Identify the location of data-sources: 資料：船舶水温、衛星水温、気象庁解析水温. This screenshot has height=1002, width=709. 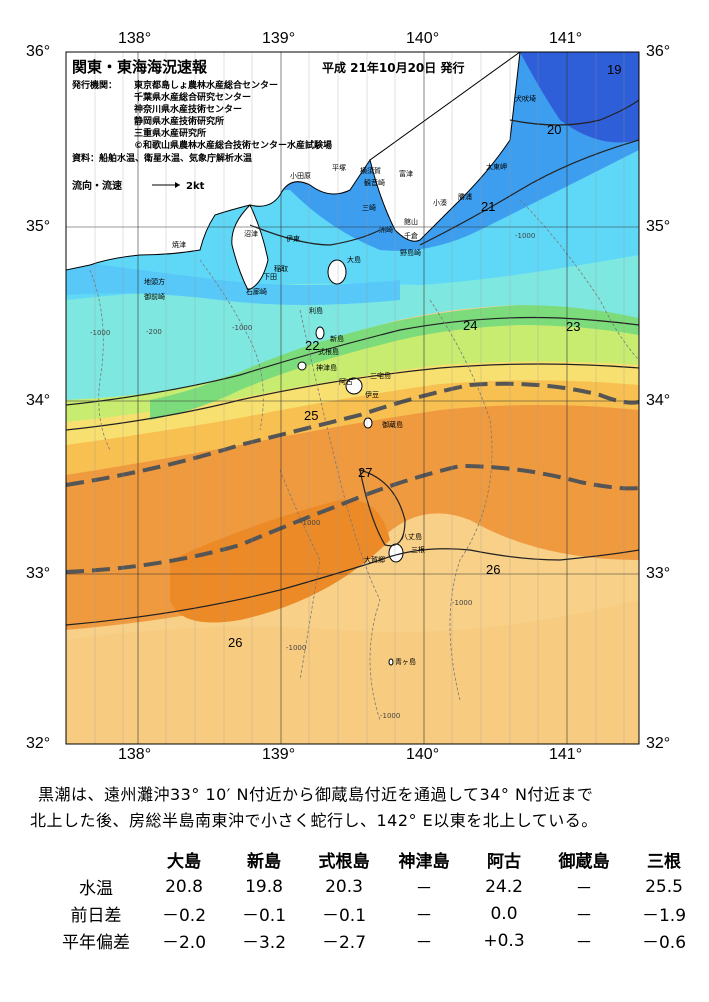
(162, 158).